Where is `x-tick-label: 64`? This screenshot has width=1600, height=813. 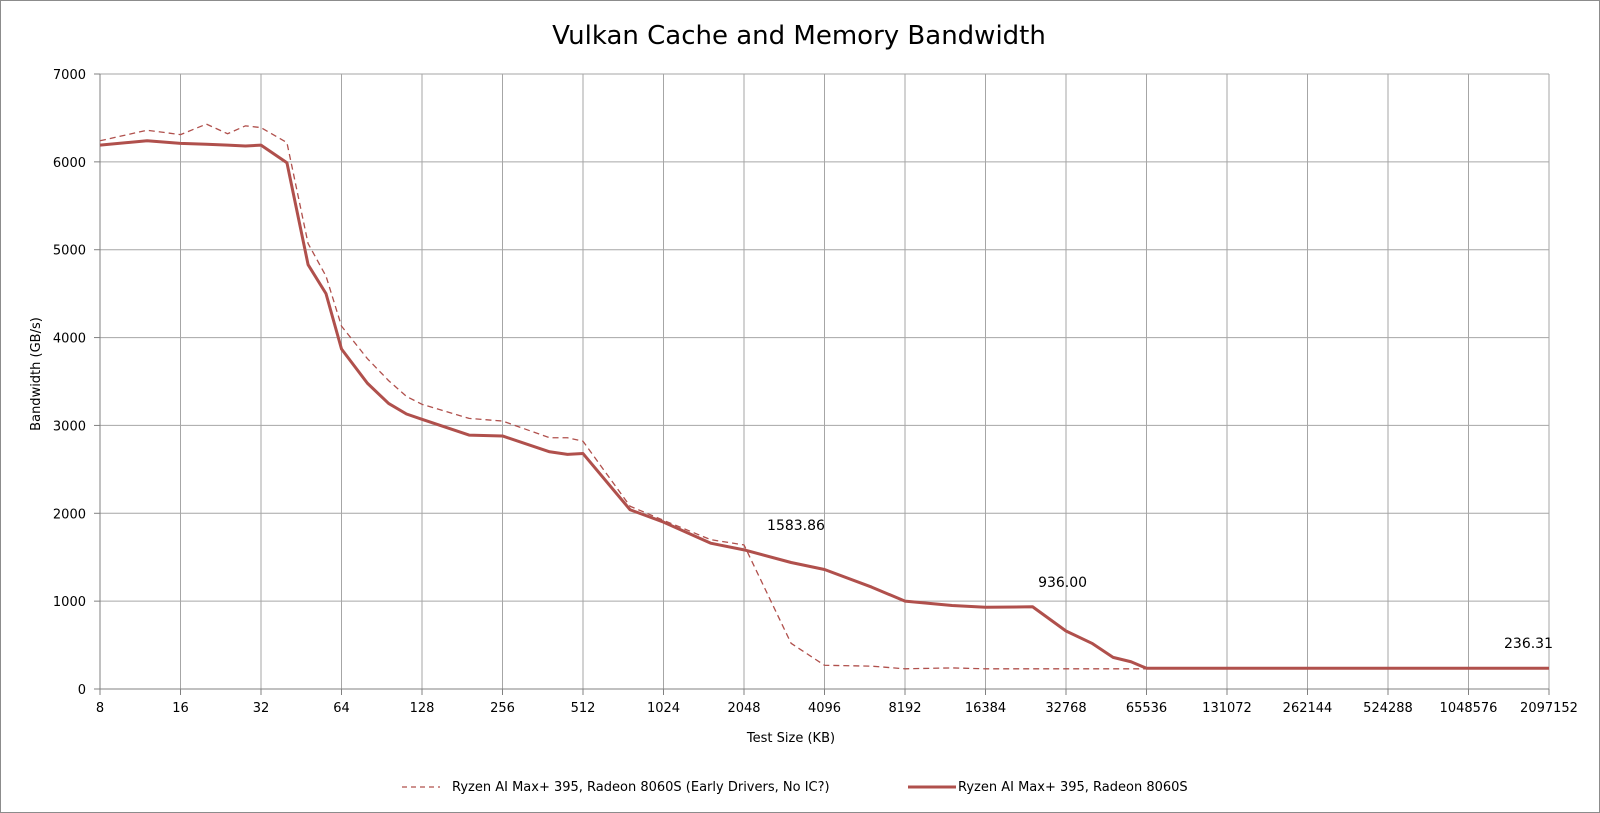 x-tick-label: 64 is located at coordinates (341, 708).